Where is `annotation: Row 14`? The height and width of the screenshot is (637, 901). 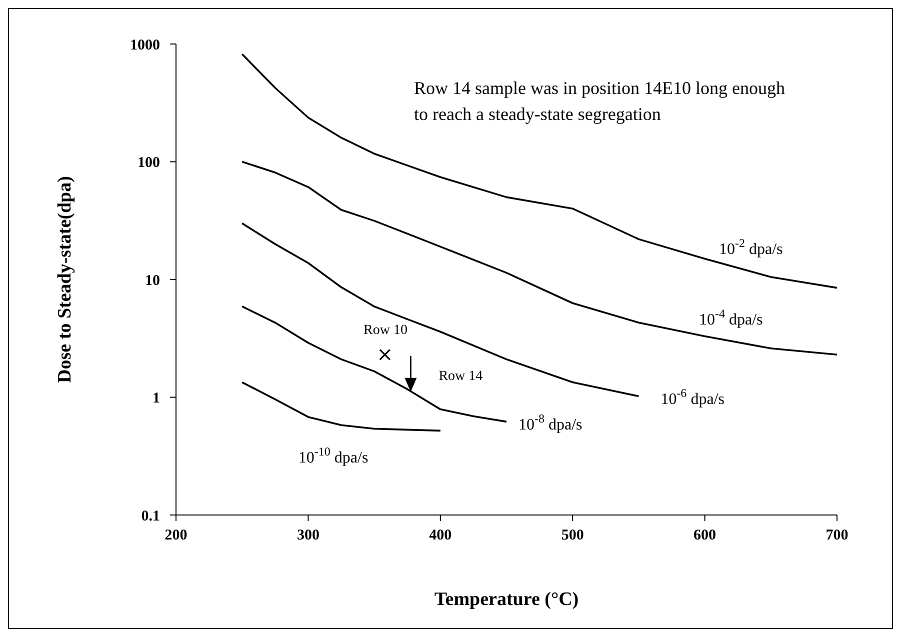
annotation: Row 14 is located at coordinates (460, 376).